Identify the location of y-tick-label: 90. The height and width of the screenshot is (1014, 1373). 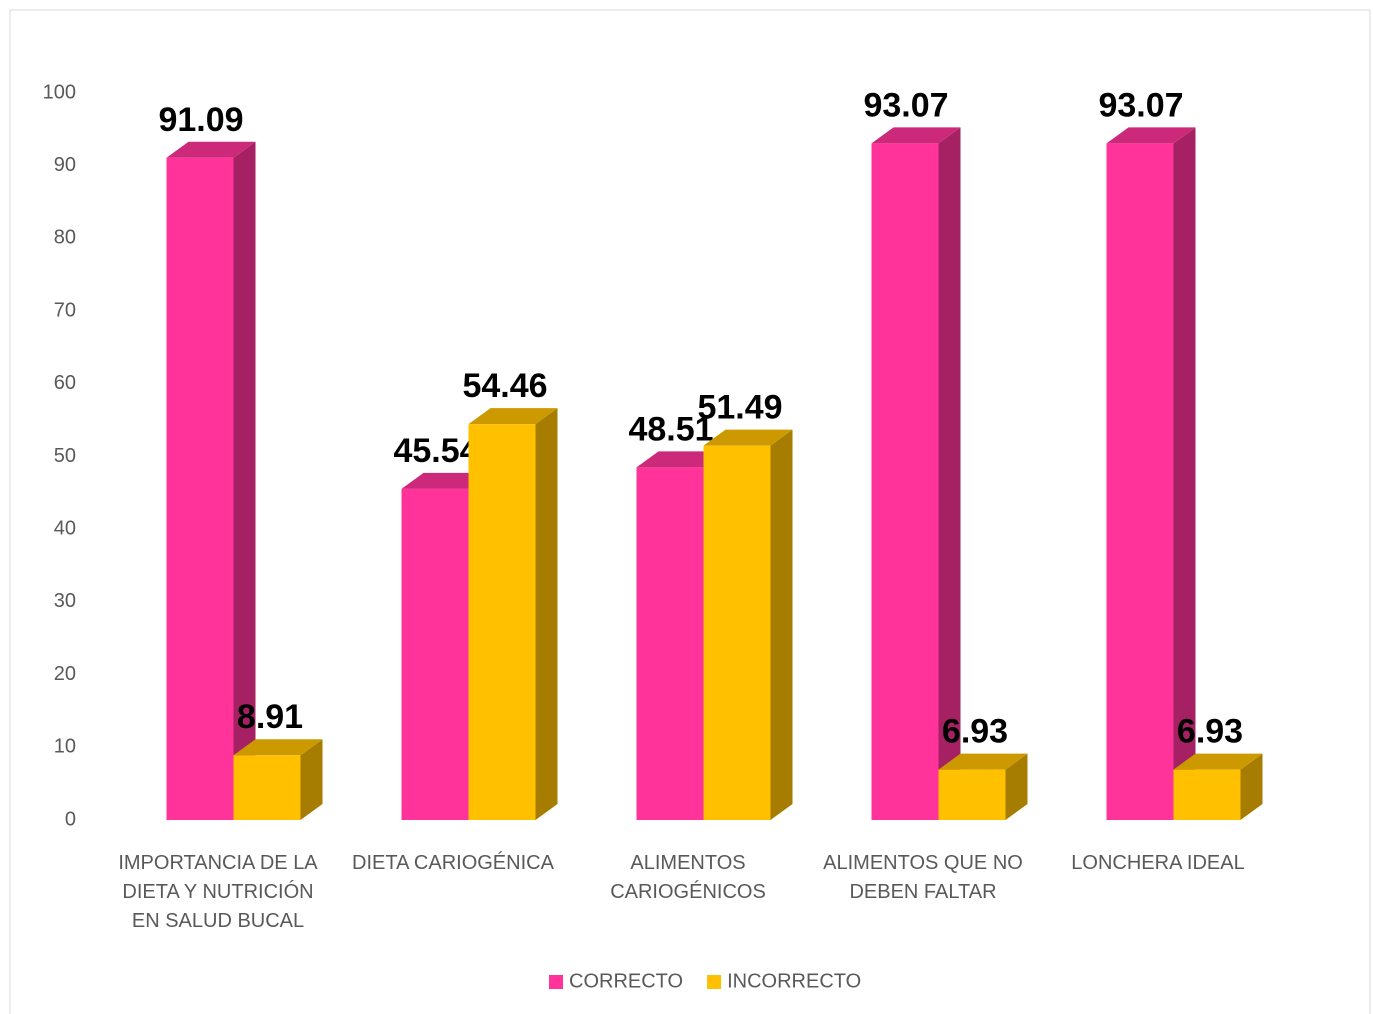
(65, 165).